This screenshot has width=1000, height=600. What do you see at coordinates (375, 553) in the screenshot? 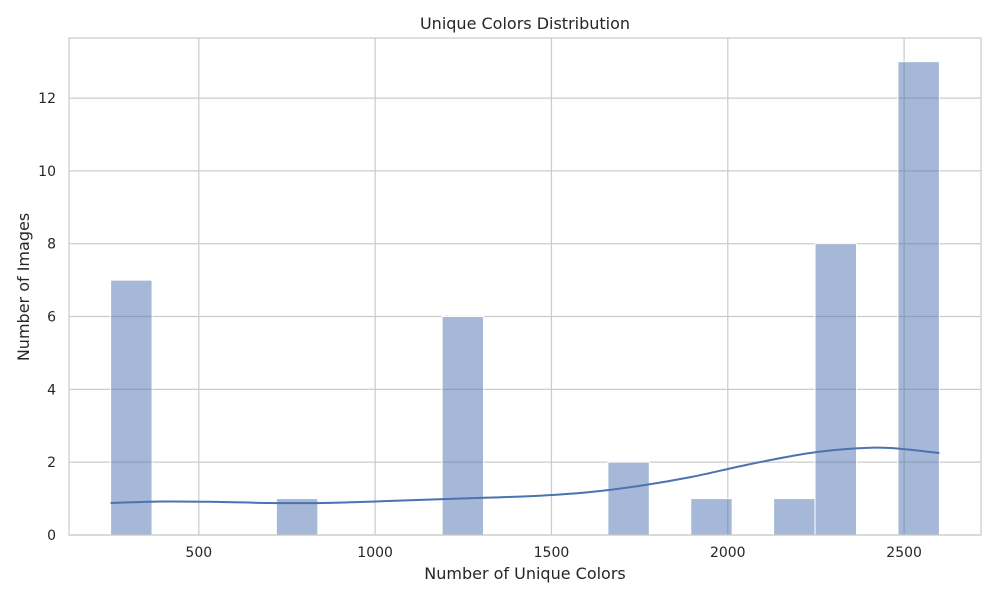
I see `x-tick-label: 1000` at bounding box center [375, 553].